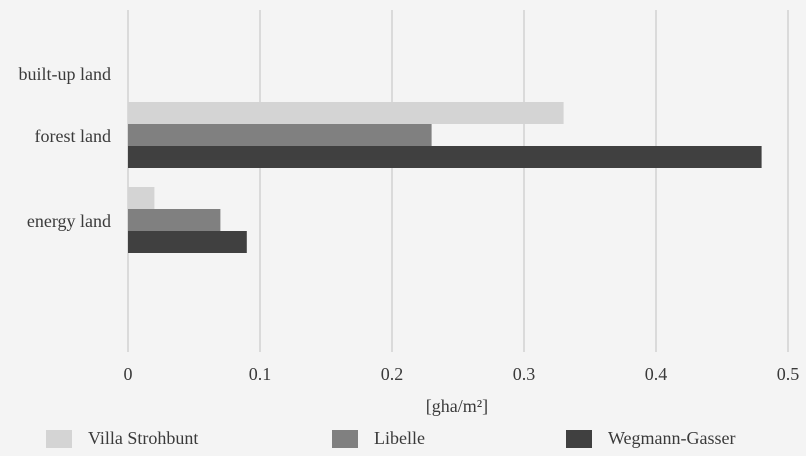 The height and width of the screenshot is (456, 806). What do you see at coordinates (524, 374) in the screenshot?
I see `x-tick-label: 0.3` at bounding box center [524, 374].